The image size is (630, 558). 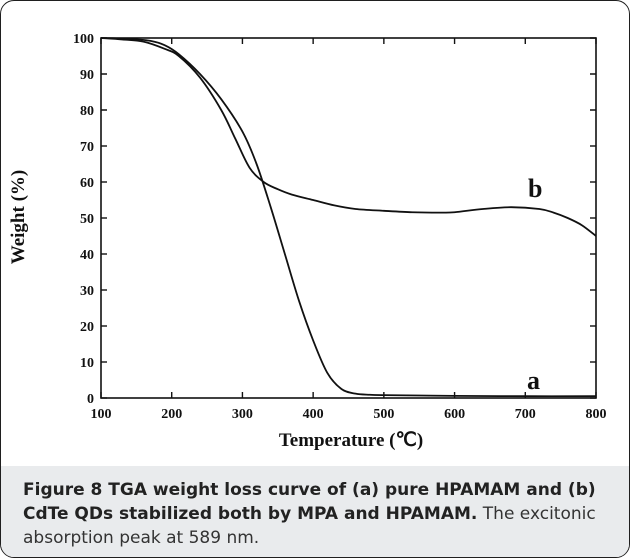 What do you see at coordinates (454, 414) in the screenshot?
I see `x-tick-label: 600` at bounding box center [454, 414].